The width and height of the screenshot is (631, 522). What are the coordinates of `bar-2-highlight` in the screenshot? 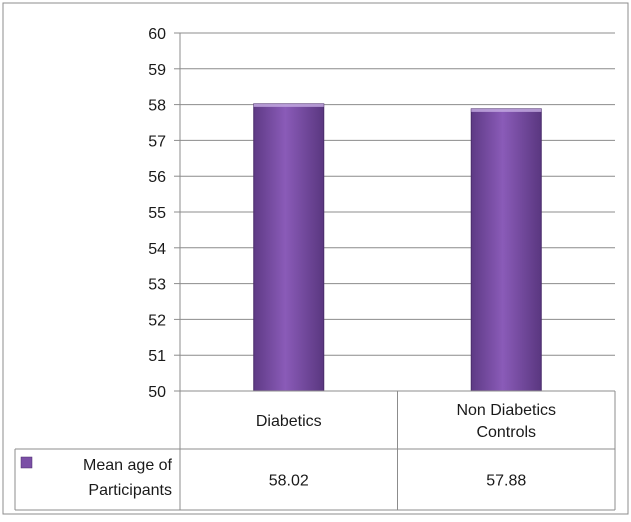 It's located at (506, 110).